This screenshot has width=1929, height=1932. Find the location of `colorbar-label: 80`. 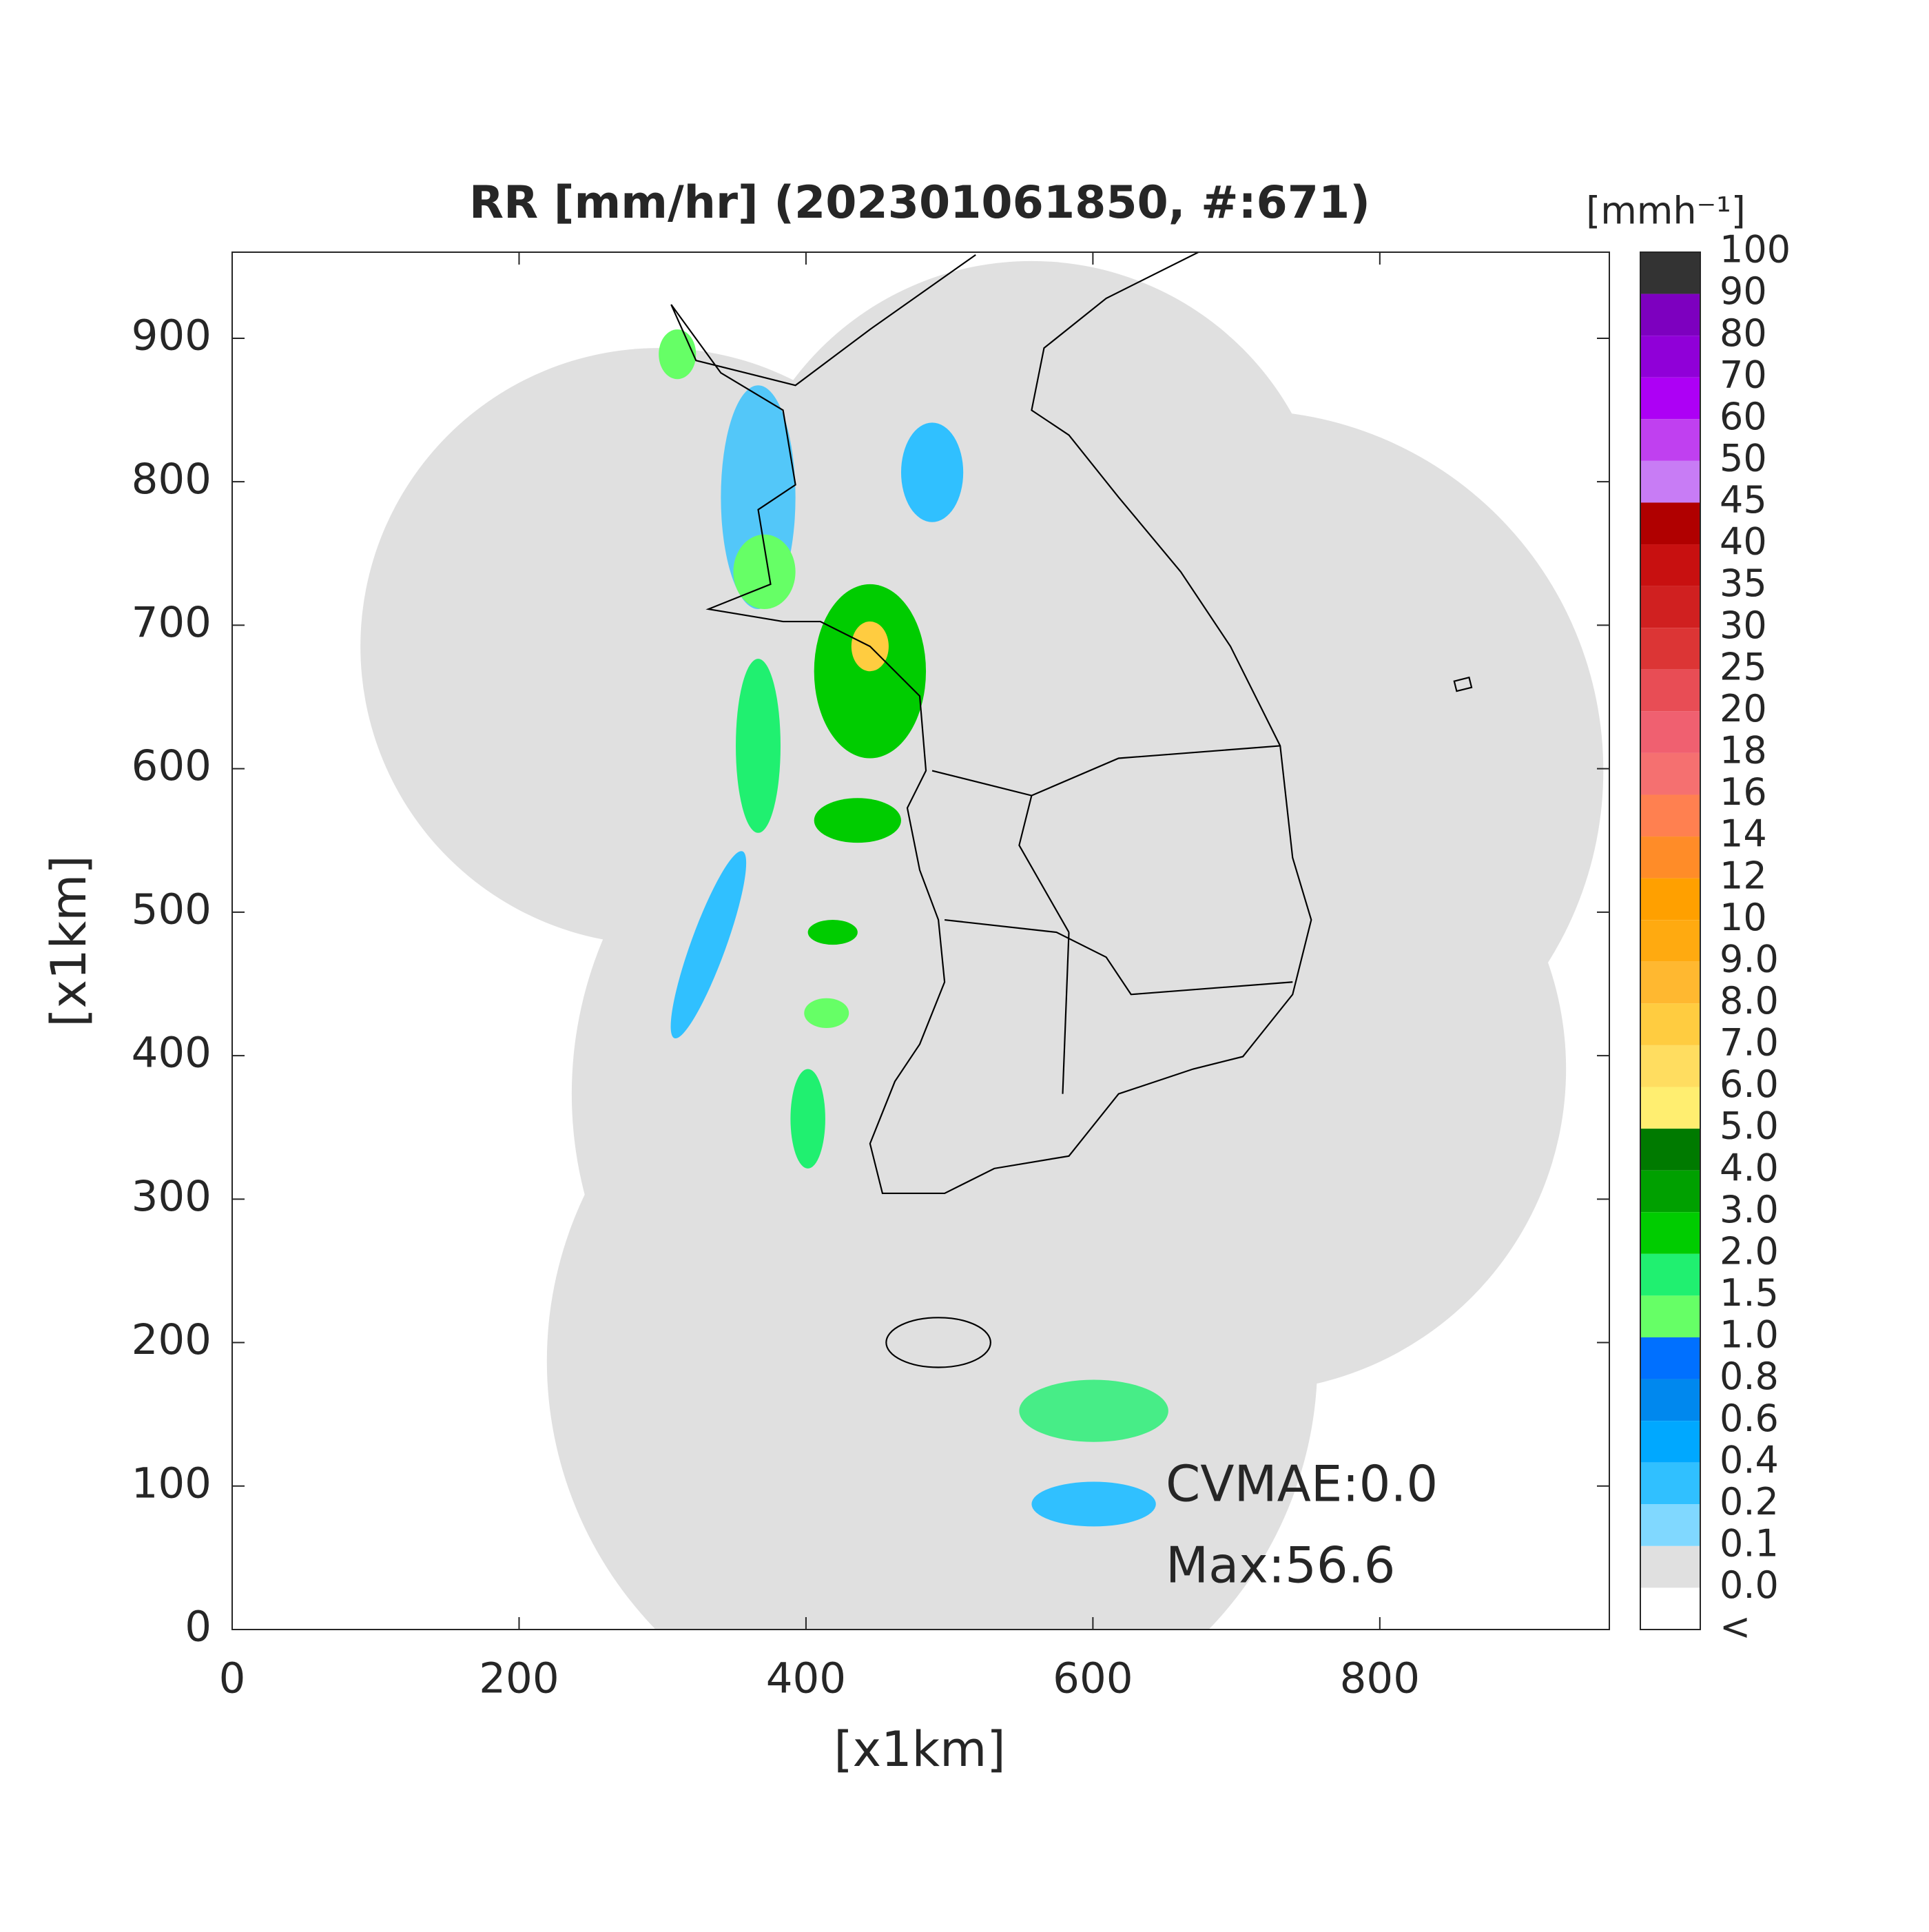

colorbar-label: 80 is located at coordinates (1743, 333).